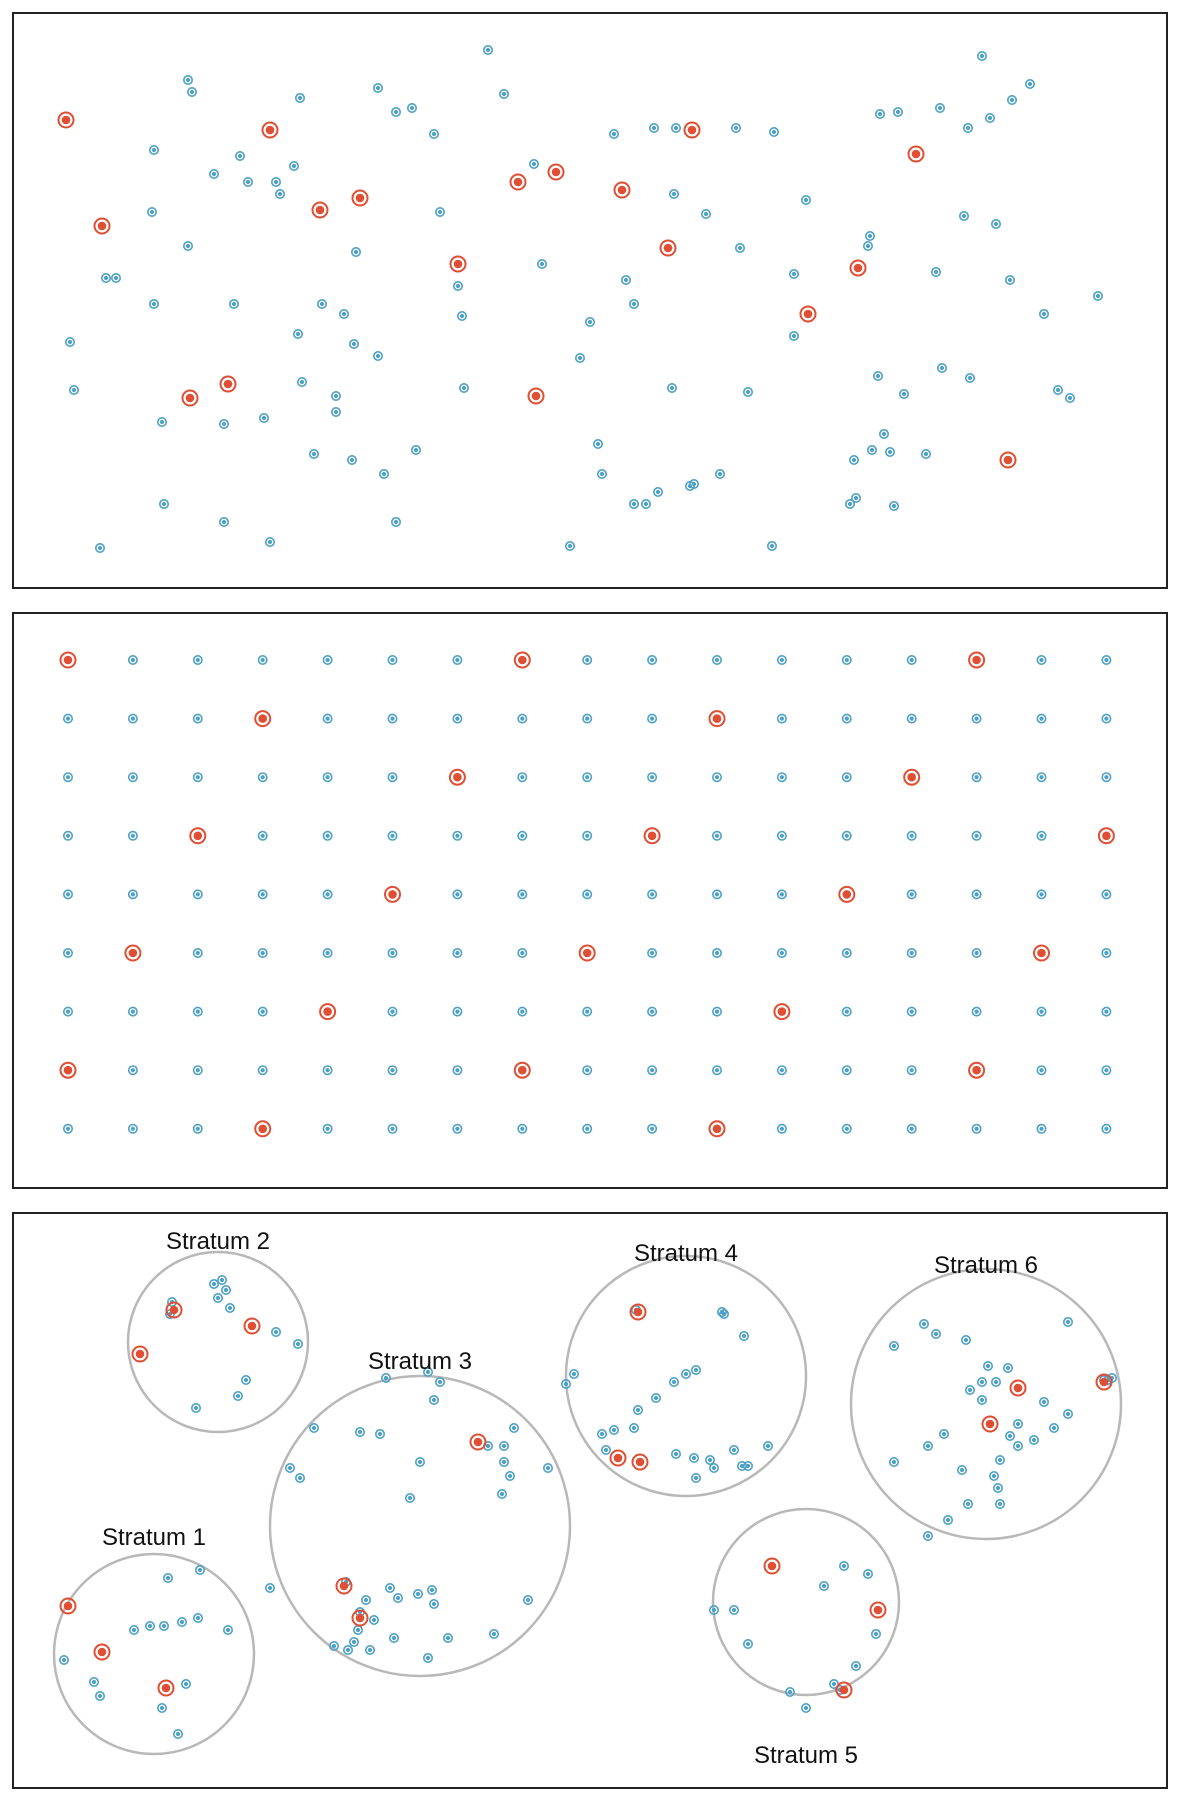 The width and height of the screenshot is (1178, 1800). I want to click on stratum-6-sampled-dot, so click(990, 1424).